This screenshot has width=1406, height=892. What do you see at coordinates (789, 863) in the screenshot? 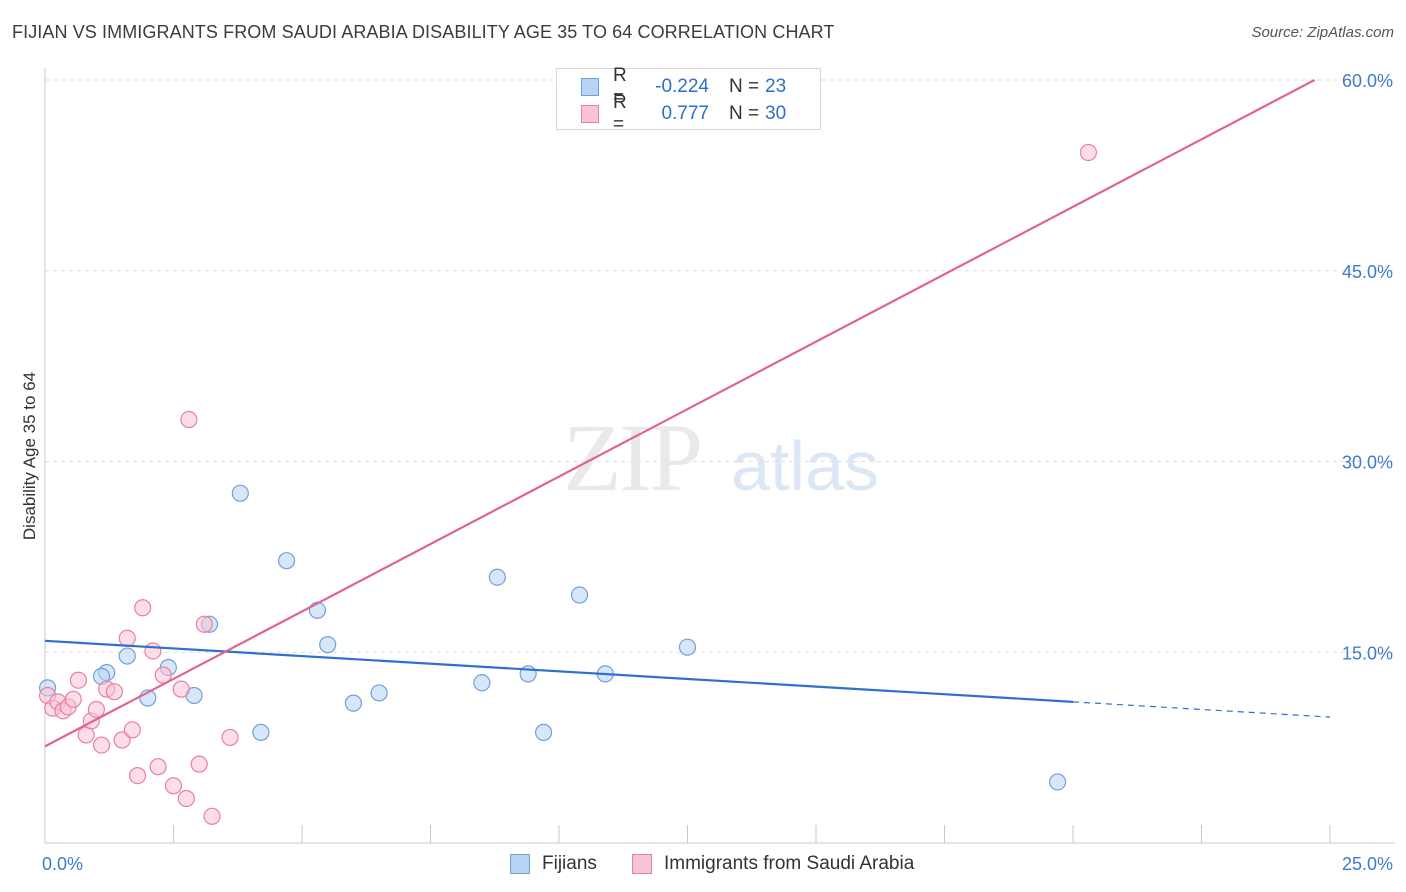
I see `bottom-legend-label-saudi: Immigrants from Saudi Arabia` at bounding box center [789, 863].